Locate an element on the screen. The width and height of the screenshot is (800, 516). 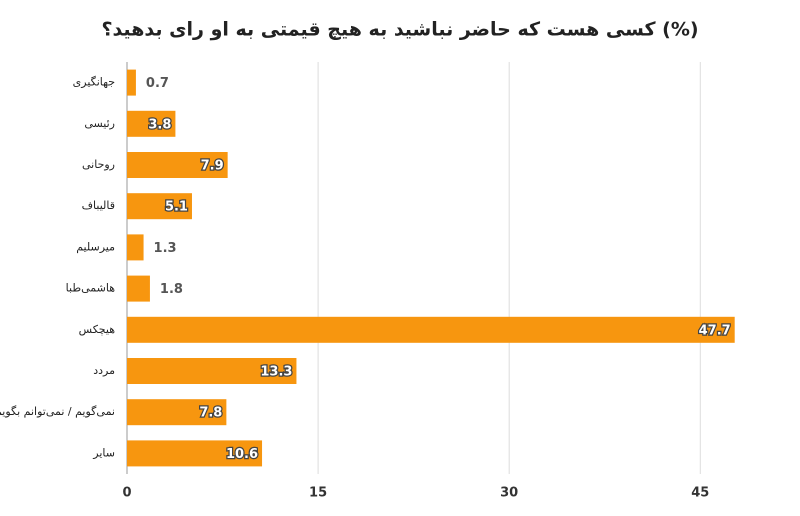
value-label: 1.3 is located at coordinates (165, 248).